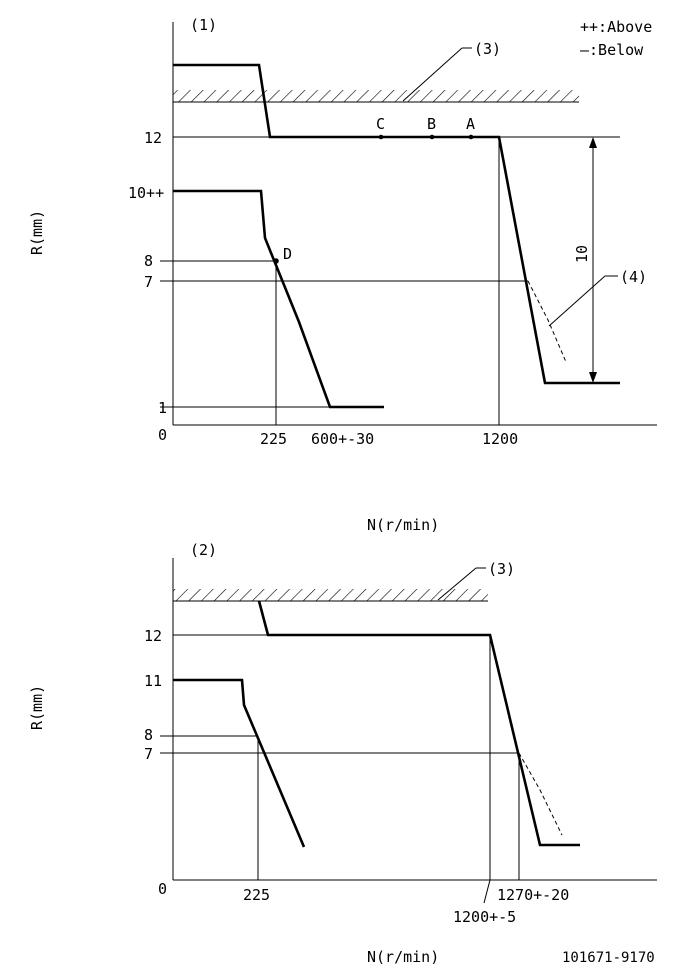  What do you see at coordinates (146, 193) in the screenshot?
I see `graph-1-ytick-10: 10++` at bounding box center [146, 193].